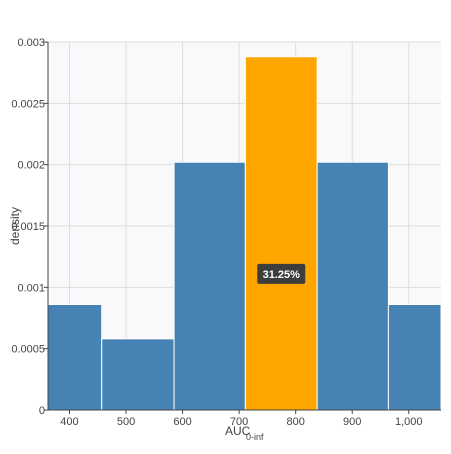  I want to click on x-tick-label: 800, so click(295, 422).